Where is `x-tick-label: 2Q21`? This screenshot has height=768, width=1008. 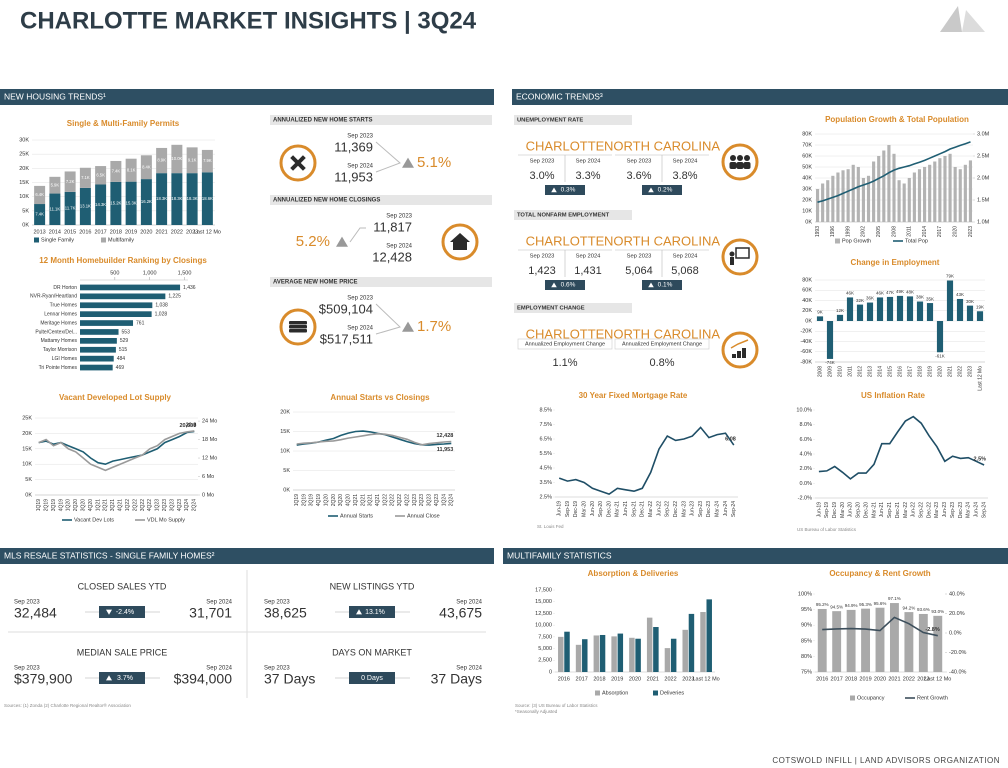 x-tick-label: 2Q21 is located at coordinates (106, 505).